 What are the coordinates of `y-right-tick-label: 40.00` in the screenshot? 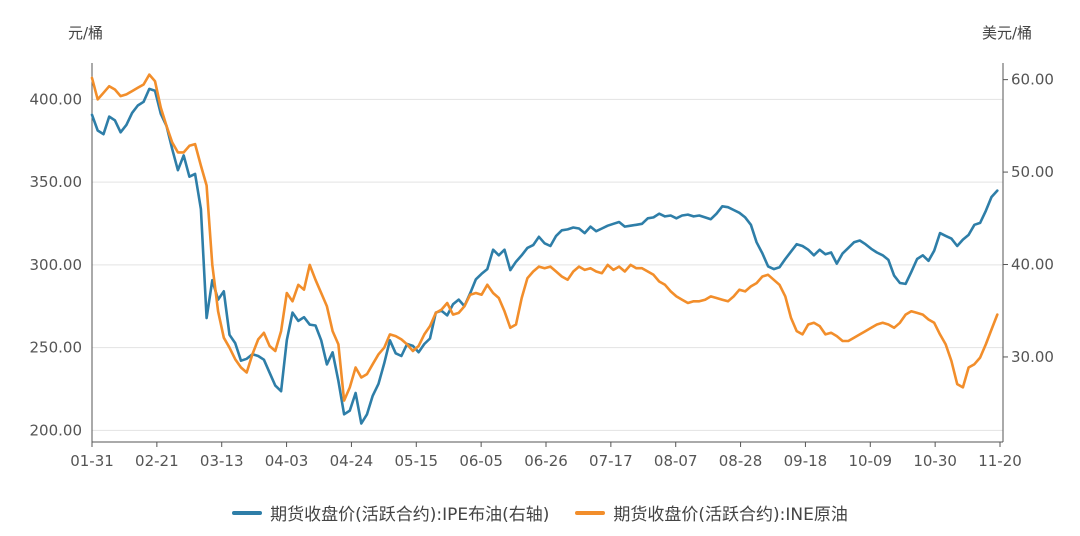 It's located at (1032, 265).